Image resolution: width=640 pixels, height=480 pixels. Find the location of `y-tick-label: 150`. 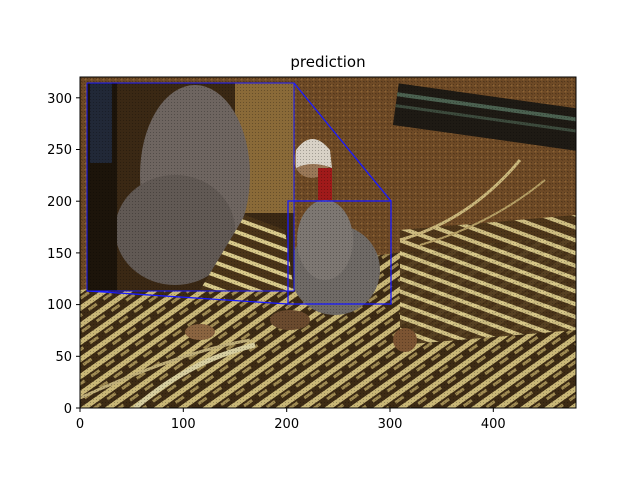

y-tick-label: 150 is located at coordinates (59, 254).